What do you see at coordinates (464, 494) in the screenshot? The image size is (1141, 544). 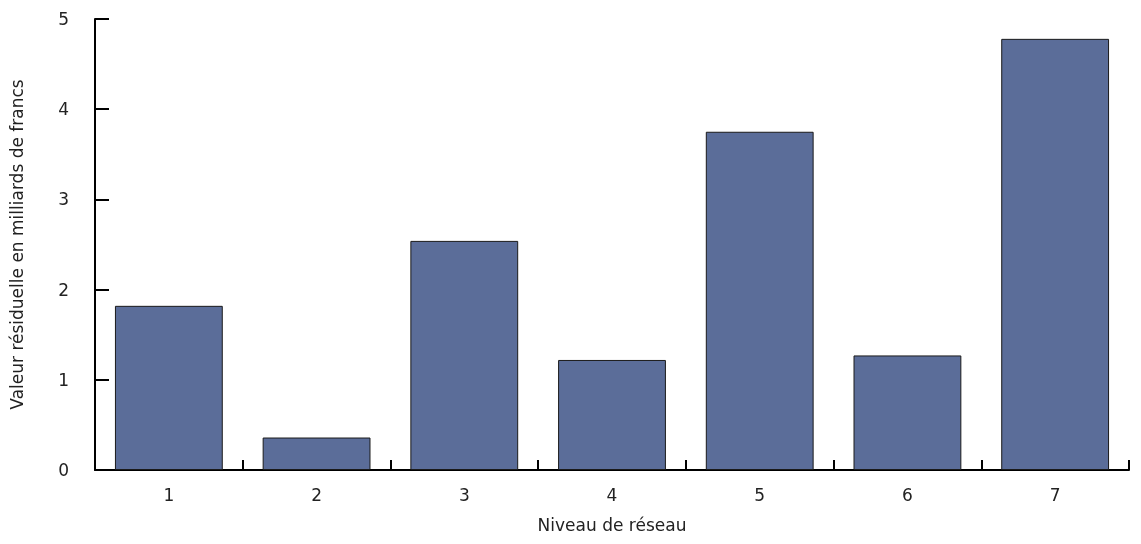 I see `x-tick-label: 3` at bounding box center [464, 494].